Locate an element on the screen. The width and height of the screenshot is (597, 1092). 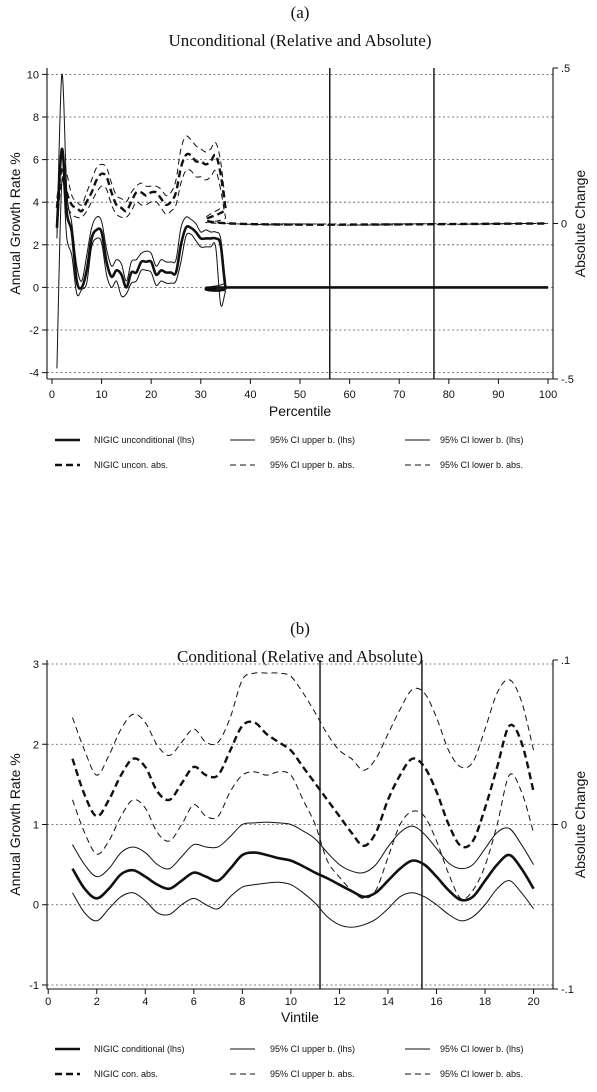
y2-tick-label: .1 is located at coordinates (565, 661).